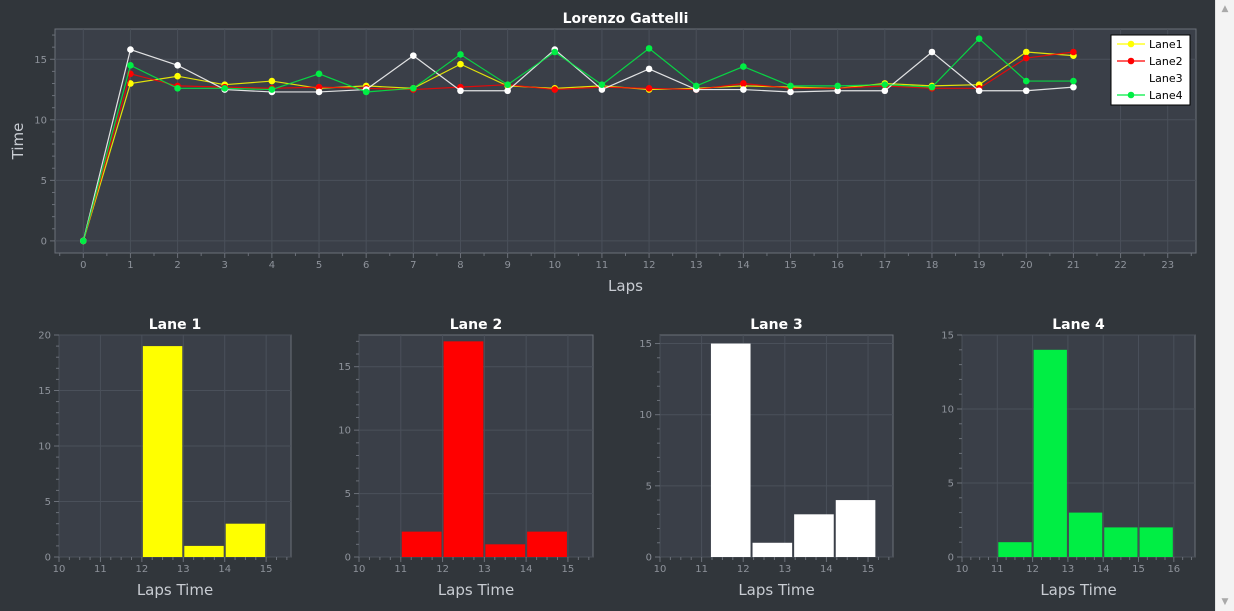 The width and height of the screenshot is (1234, 611). I want to click on x-tick-label: 2, so click(177, 265).